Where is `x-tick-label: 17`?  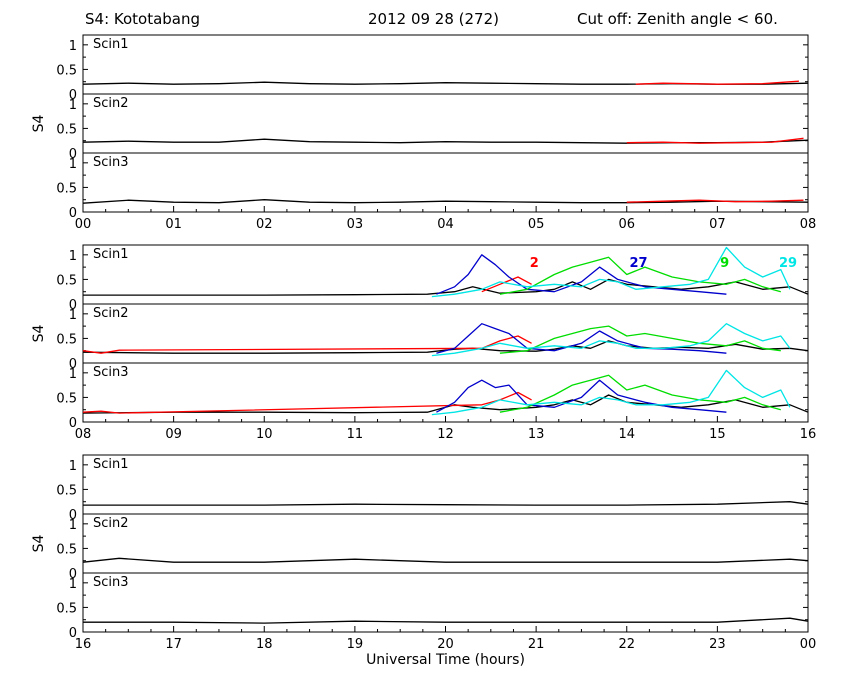
x-tick-label: 17 is located at coordinates (173, 644).